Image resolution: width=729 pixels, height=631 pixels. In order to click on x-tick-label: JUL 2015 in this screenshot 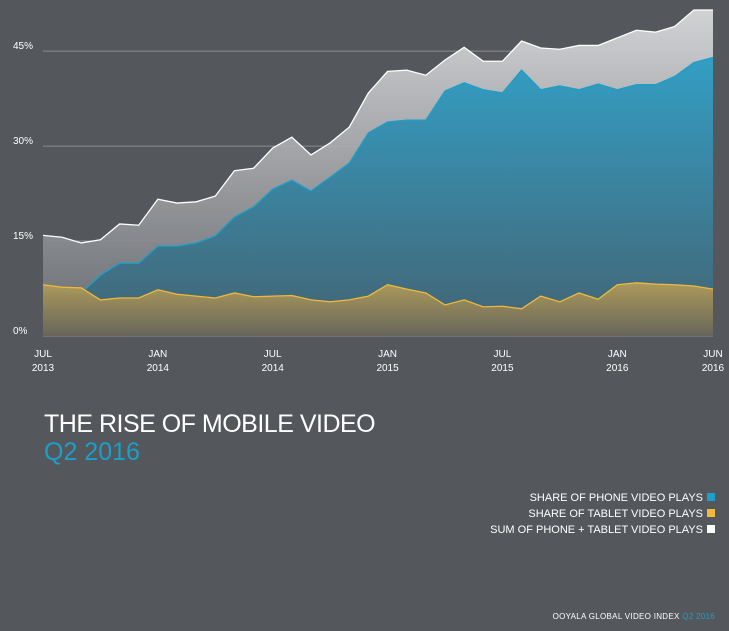, I will do `click(502, 361)`.